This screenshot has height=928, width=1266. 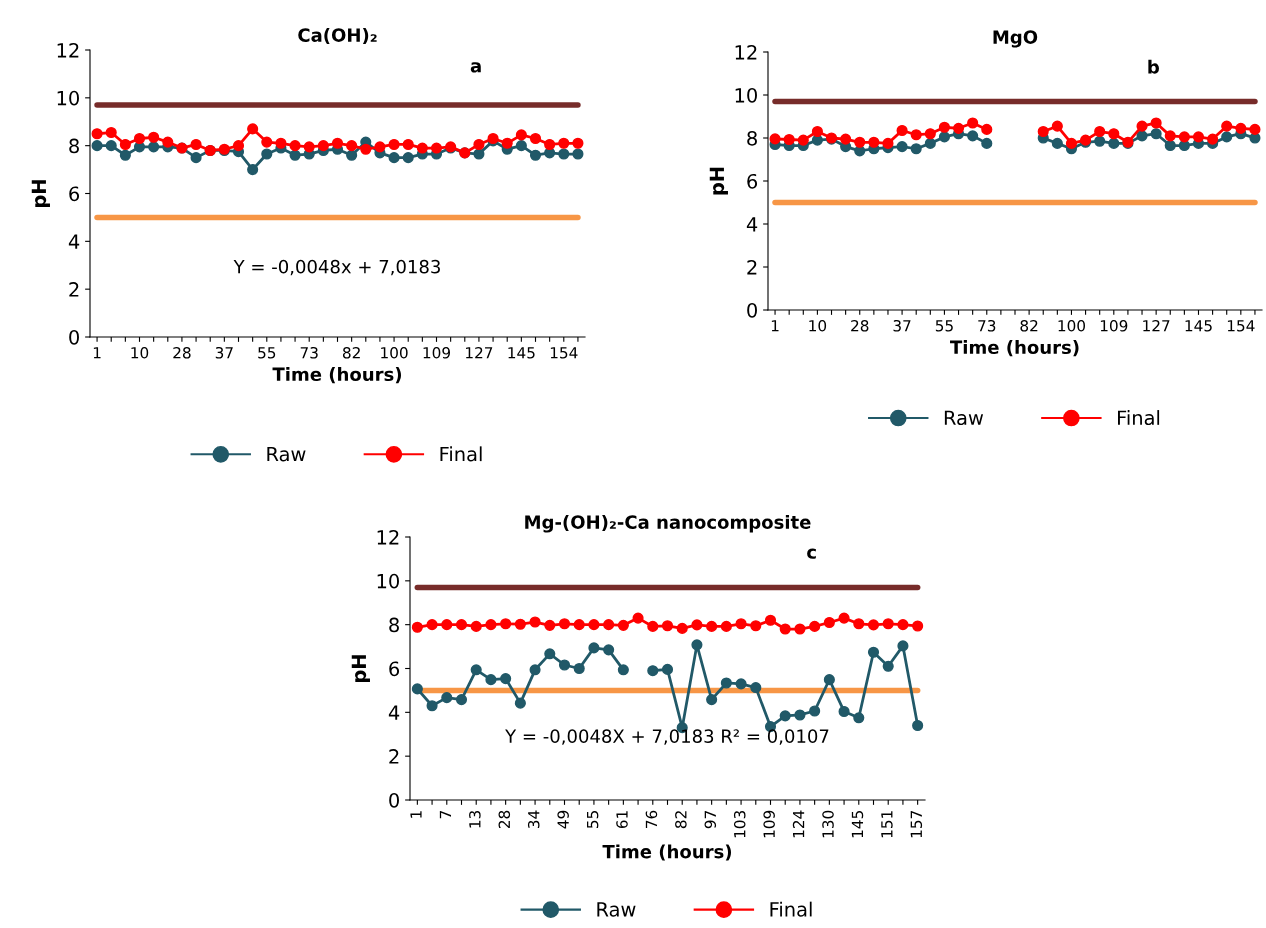 What do you see at coordinates (336, 267) in the screenshot?
I see `annotation: Y = -0,0048x + 7,0183` at bounding box center [336, 267].